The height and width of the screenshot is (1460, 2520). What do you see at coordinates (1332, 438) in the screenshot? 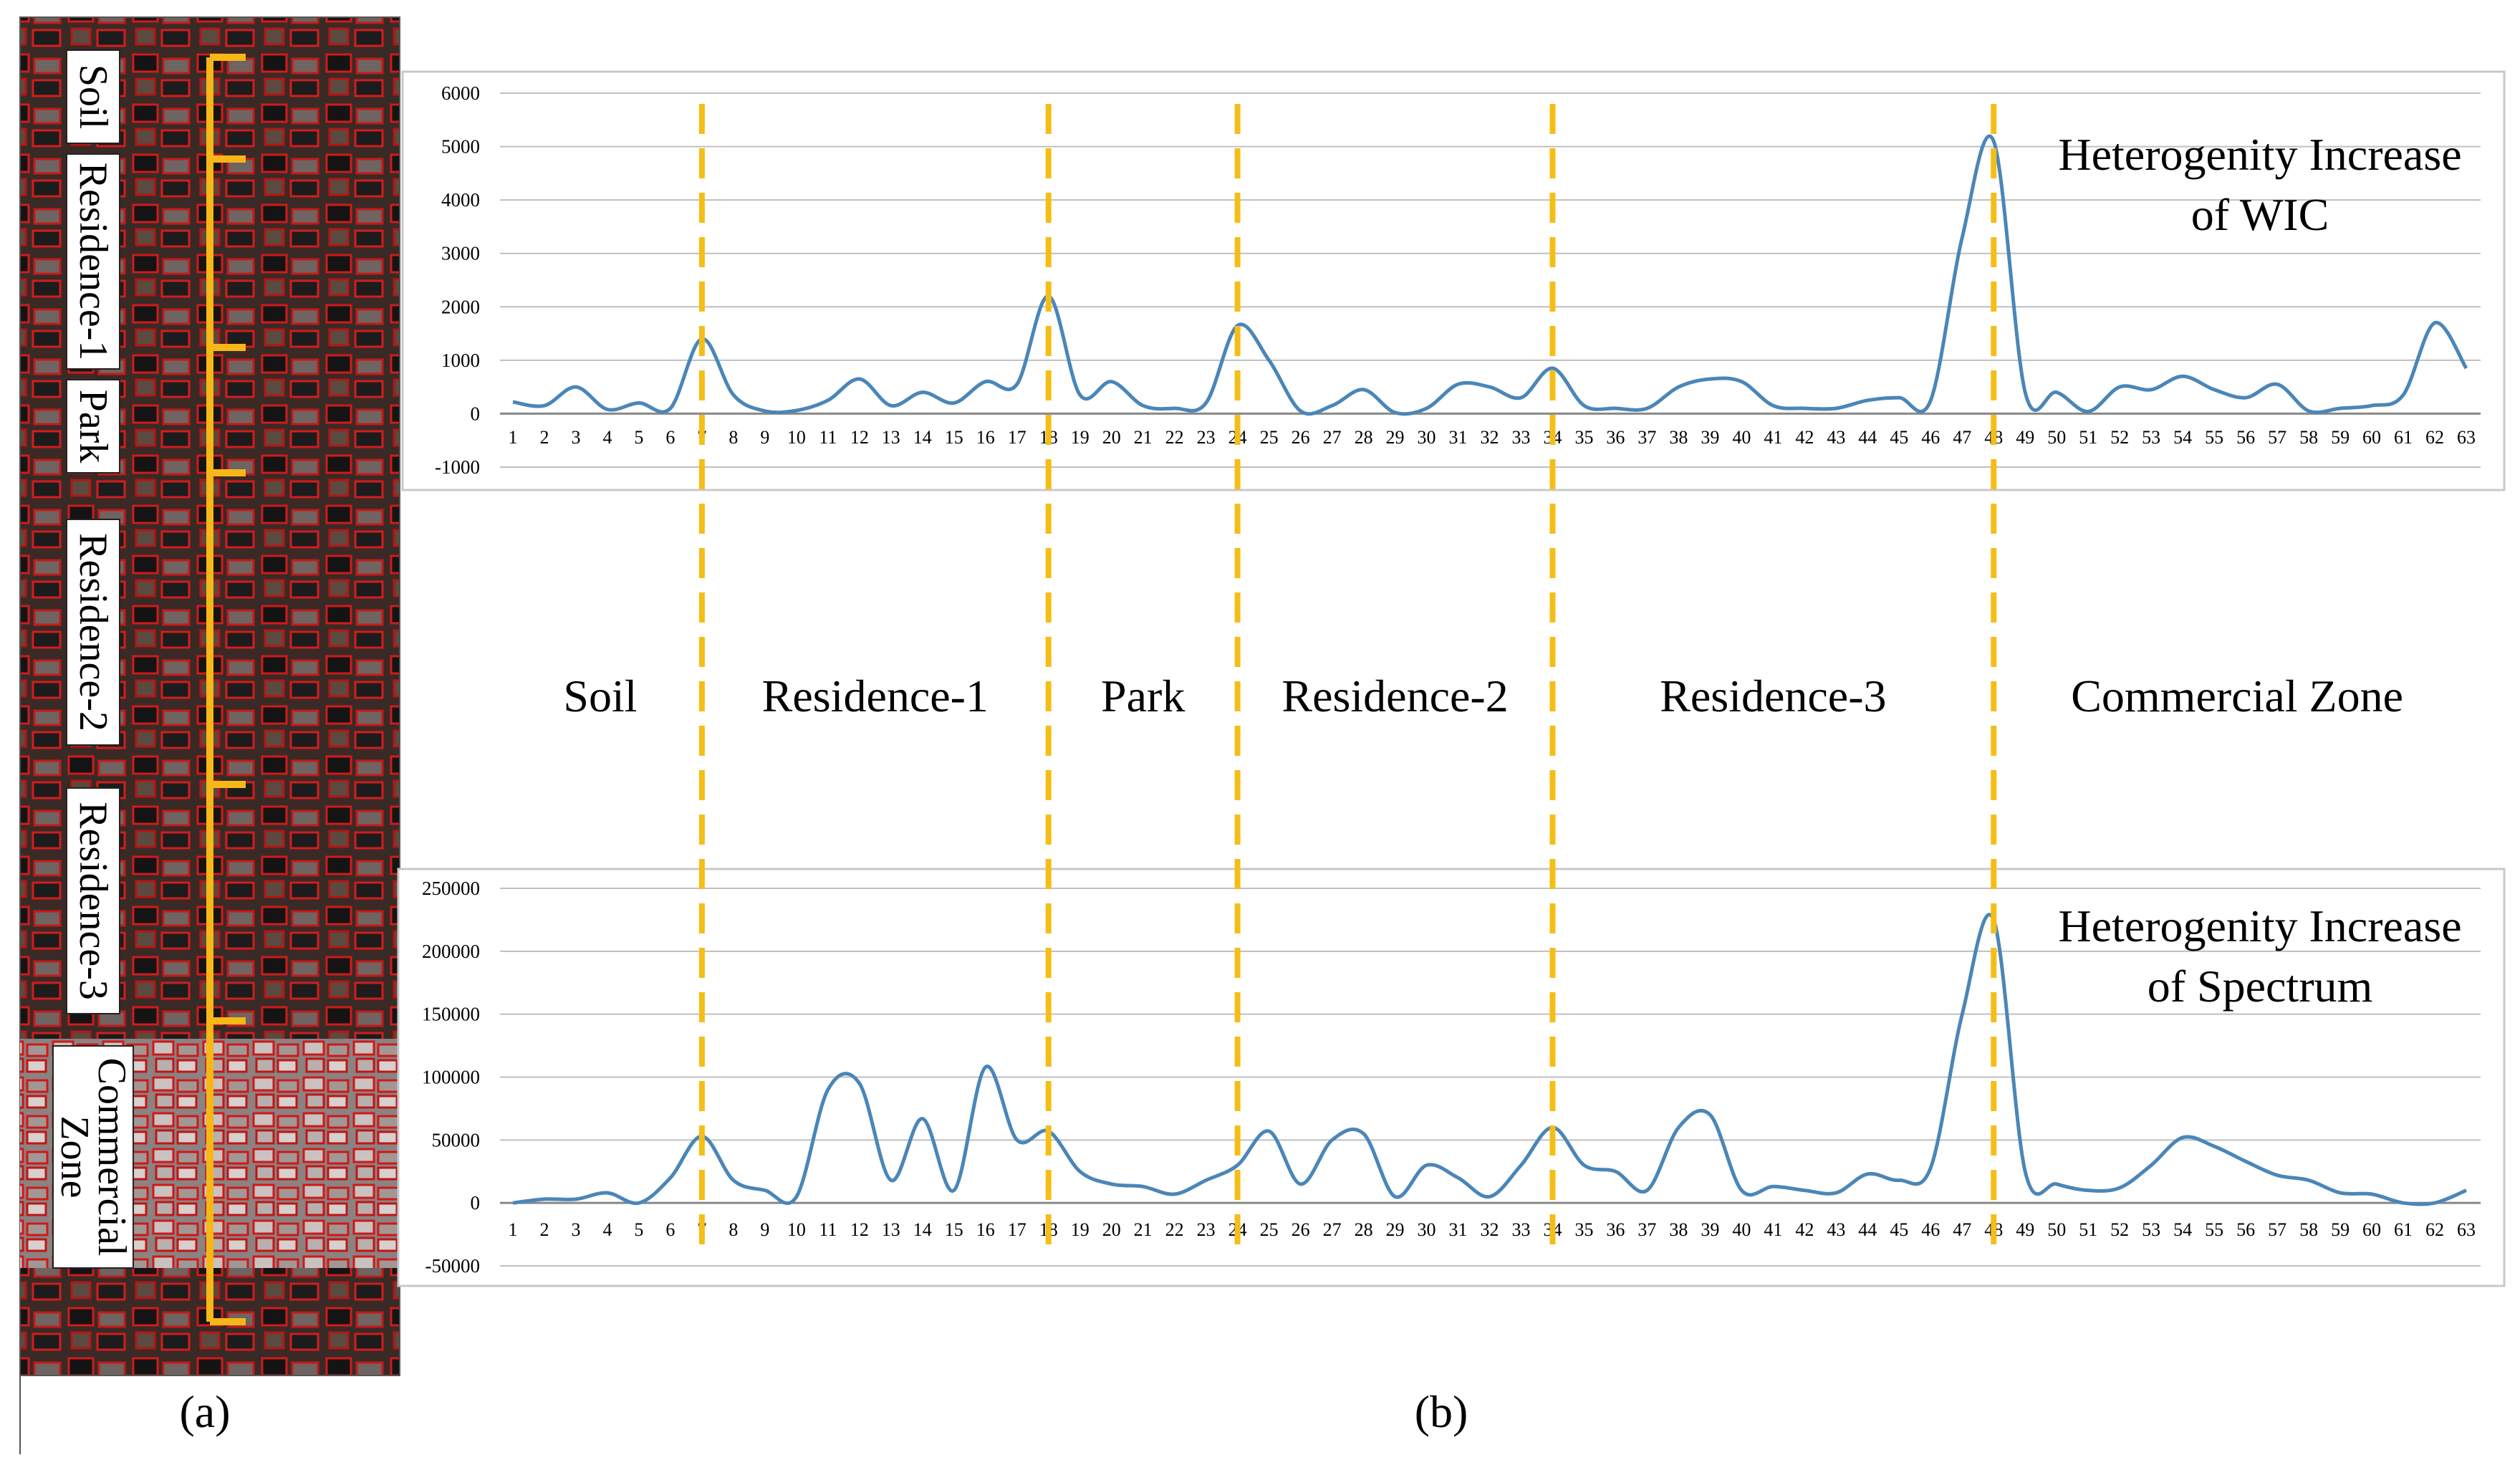
I see `x-tick-label: 27` at bounding box center [1332, 438].